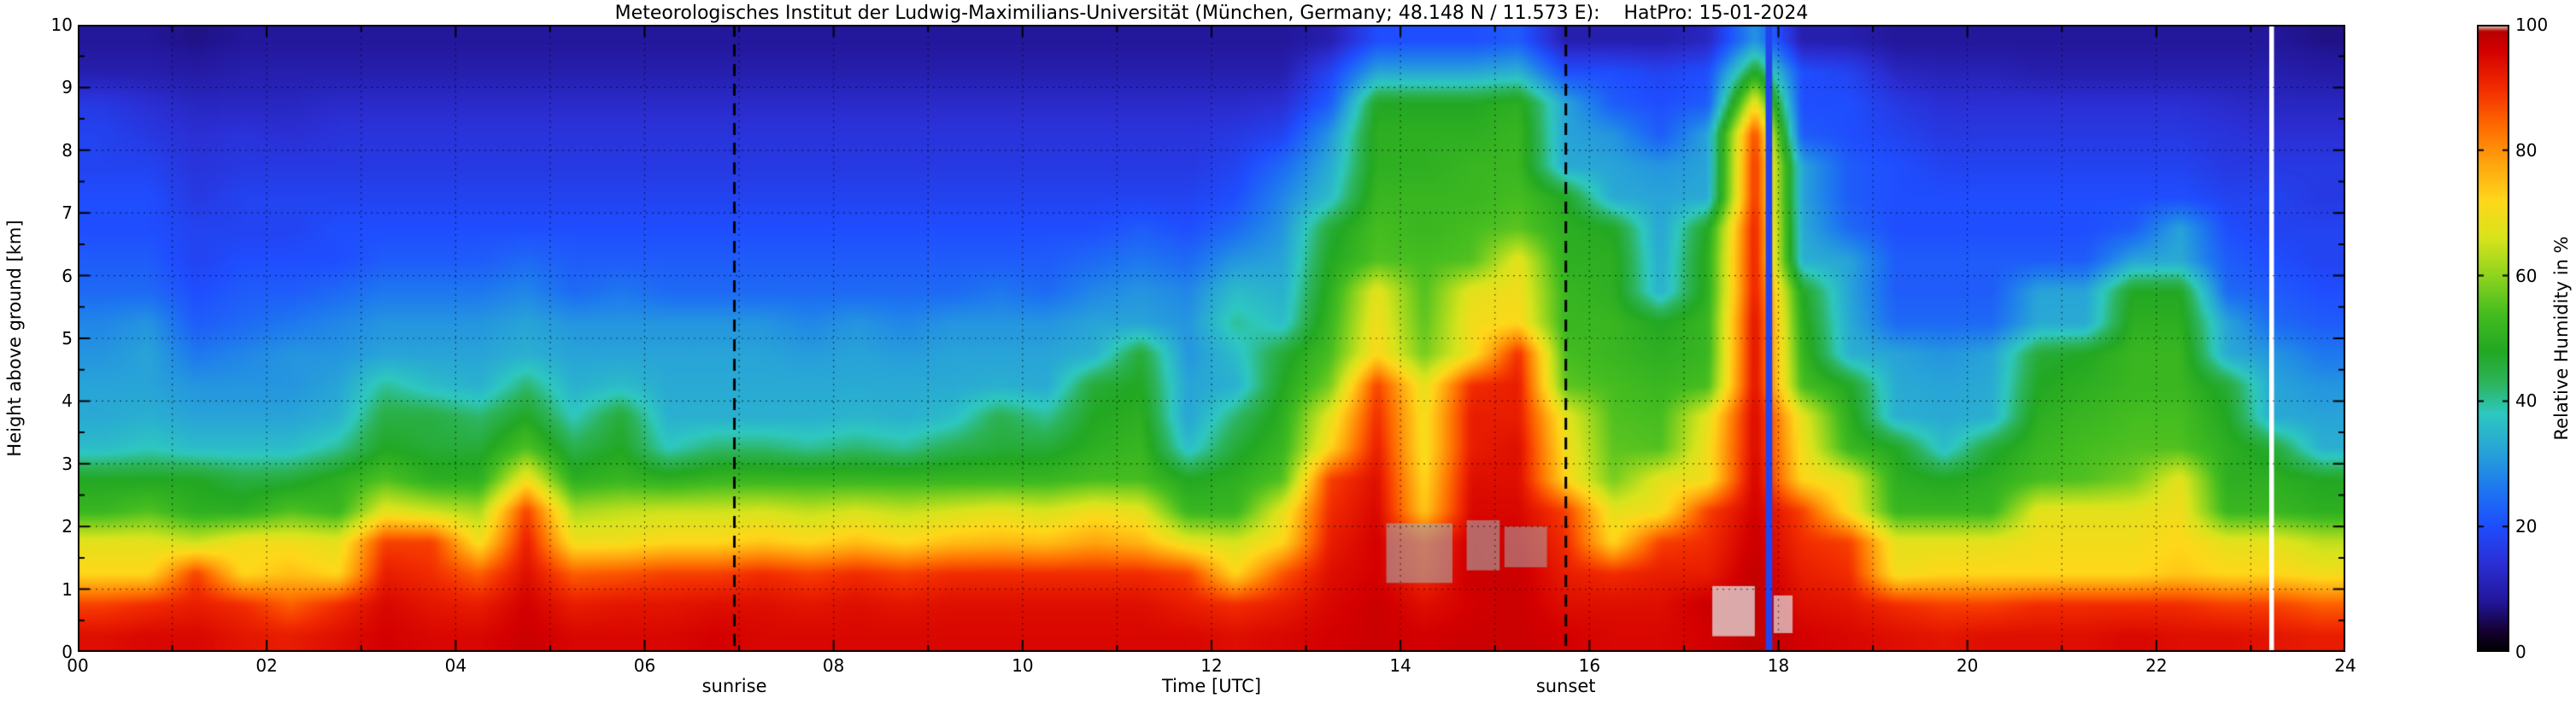 This screenshot has width=2576, height=704. I want to click on y-tick-label: 6, so click(67, 275).